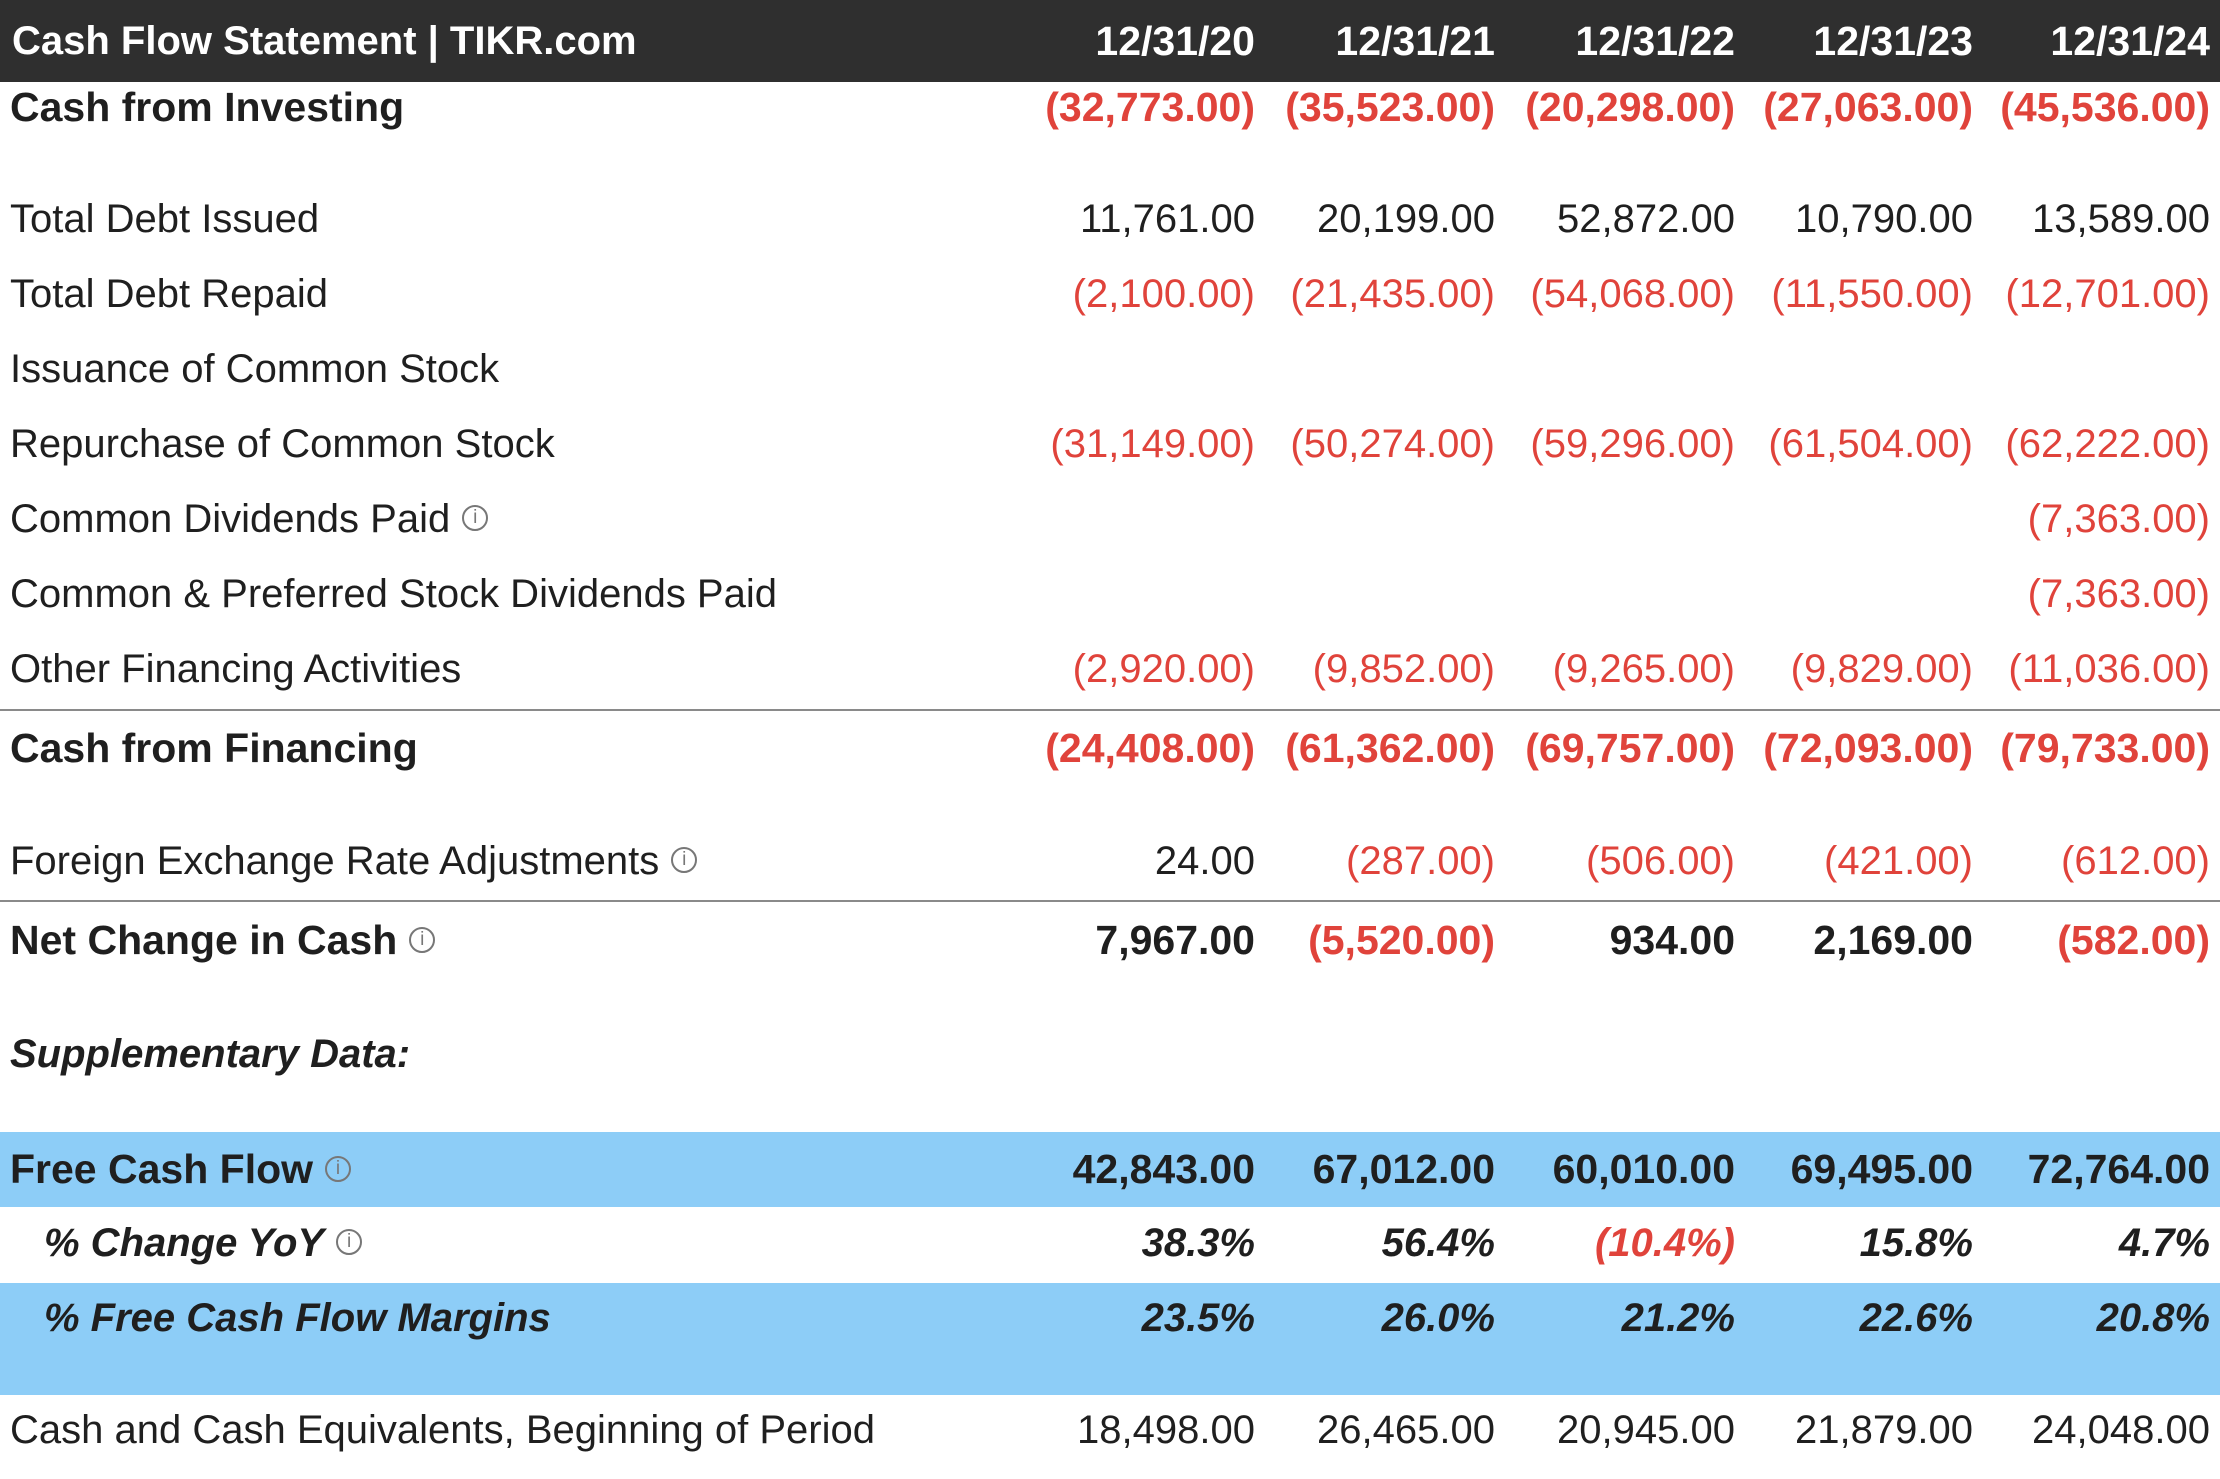 Image resolution: width=2220 pixels, height=1479 pixels. I want to click on row-value: 24.00, so click(1204, 861).